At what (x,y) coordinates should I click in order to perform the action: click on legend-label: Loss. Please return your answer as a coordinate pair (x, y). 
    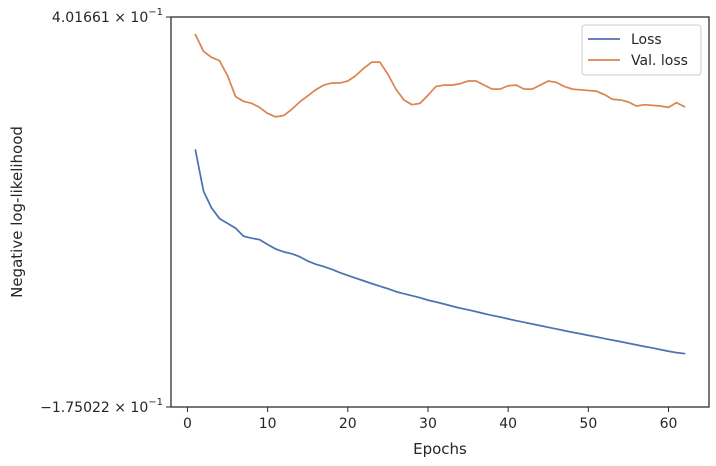
    Looking at the image, I should click on (646, 40).